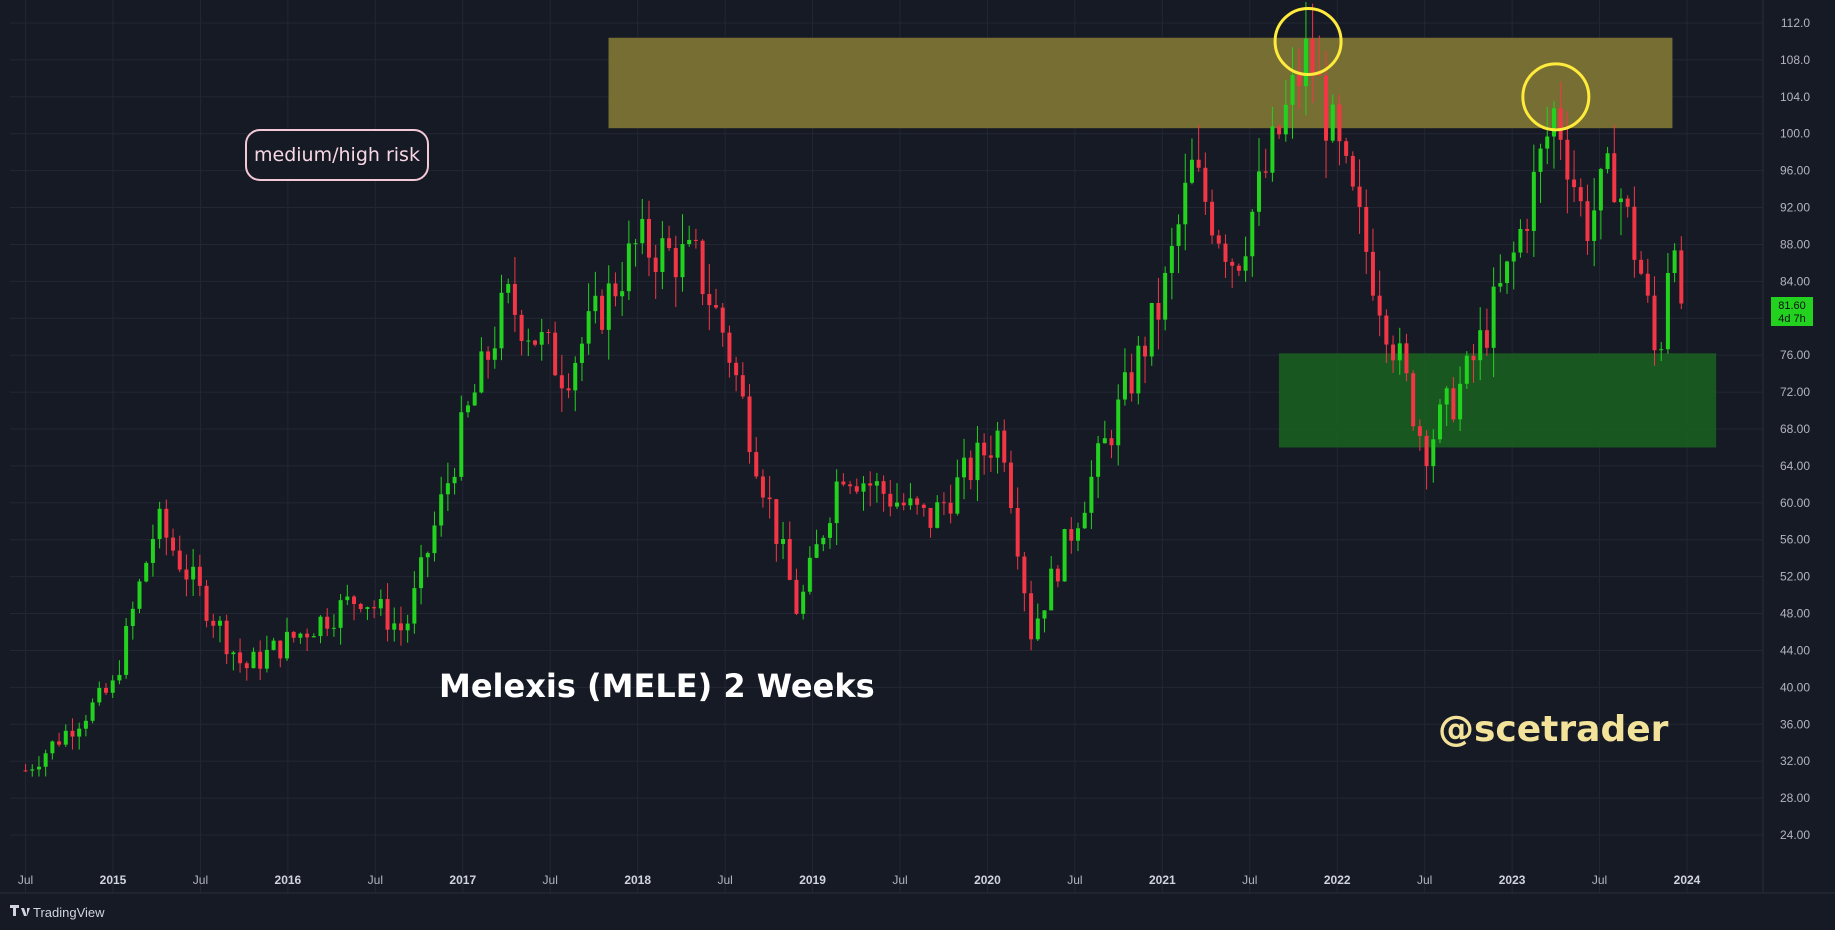 The width and height of the screenshot is (1835, 930). What do you see at coordinates (1553, 729) in the screenshot?
I see `author-watermark: @scetrader` at bounding box center [1553, 729].